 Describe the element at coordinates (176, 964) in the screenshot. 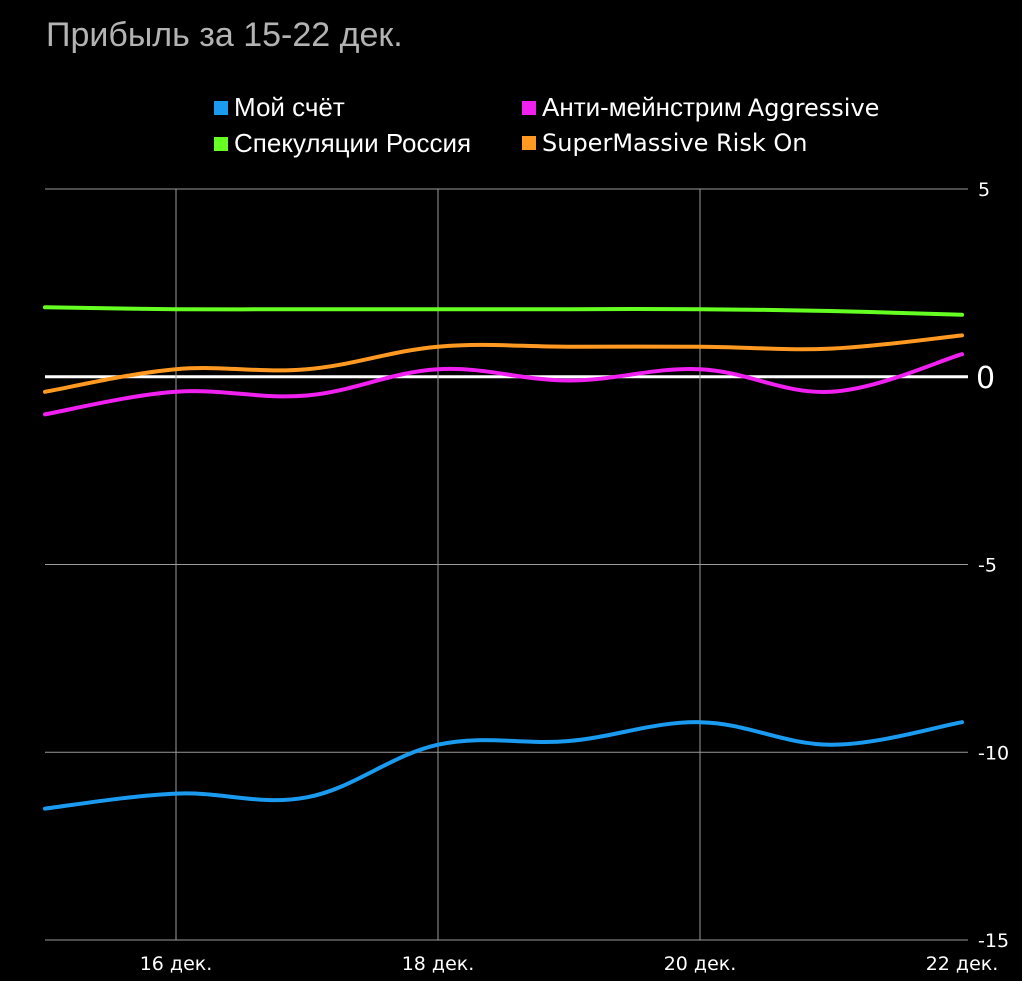

I see `x-tick-label: 16 дек.` at that location.